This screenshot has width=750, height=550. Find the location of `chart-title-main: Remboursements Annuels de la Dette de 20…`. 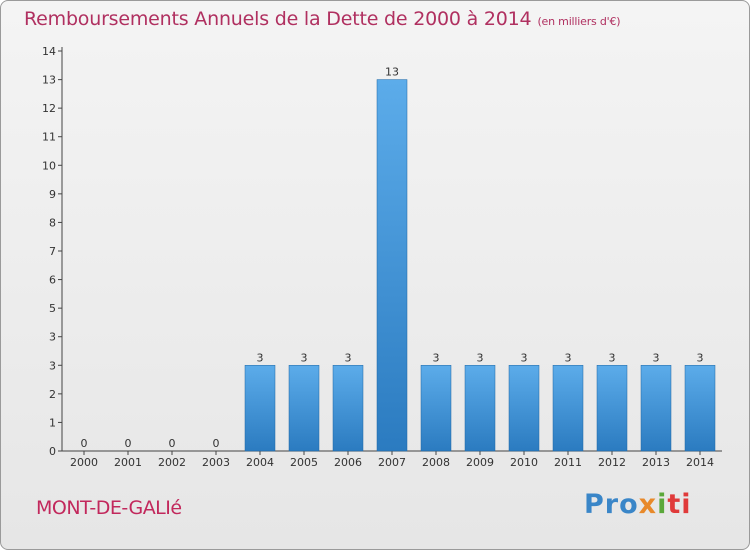

chart-title-main: Remboursements Annuels de la Dette de 20… is located at coordinates (278, 19).